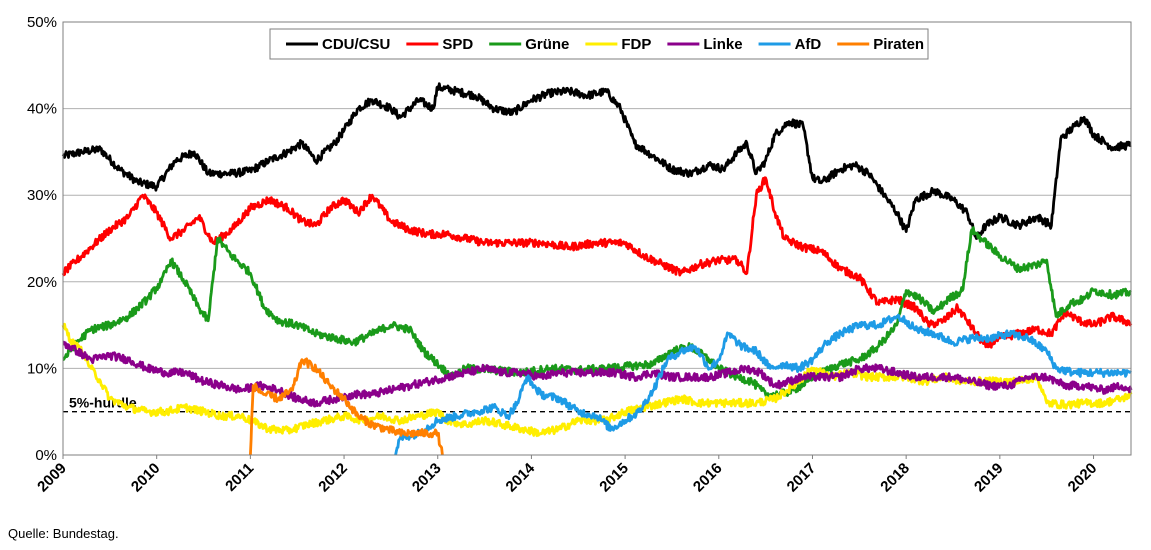  Describe the element at coordinates (146, 478) in the screenshot. I see `x-tick-label: 2010` at that location.